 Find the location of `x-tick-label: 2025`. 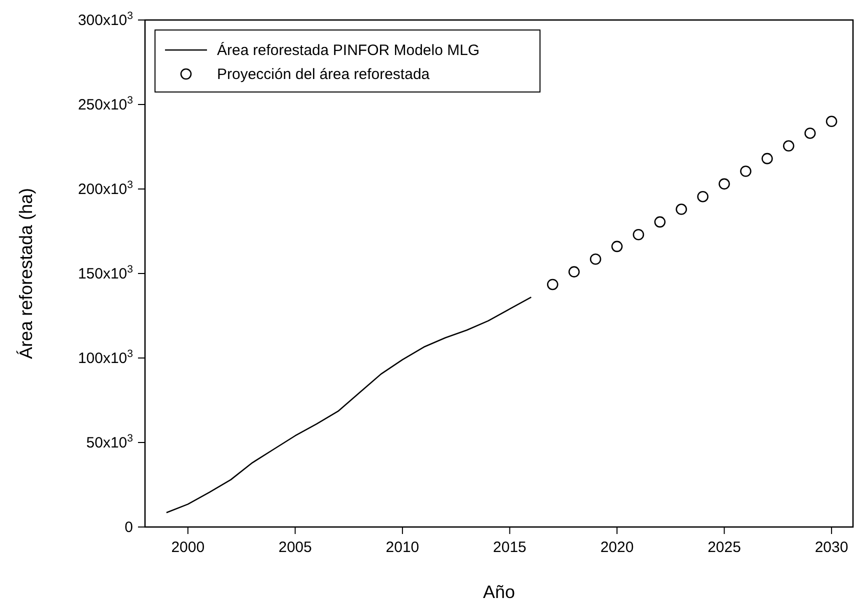

x-tick-label: 2025 is located at coordinates (724, 547).